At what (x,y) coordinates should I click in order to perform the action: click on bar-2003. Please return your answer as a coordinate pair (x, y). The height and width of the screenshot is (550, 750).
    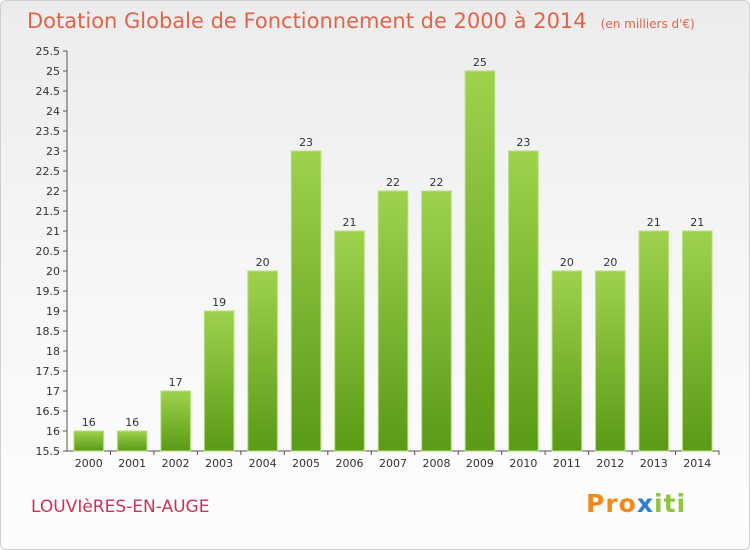
    Looking at the image, I should click on (219, 381).